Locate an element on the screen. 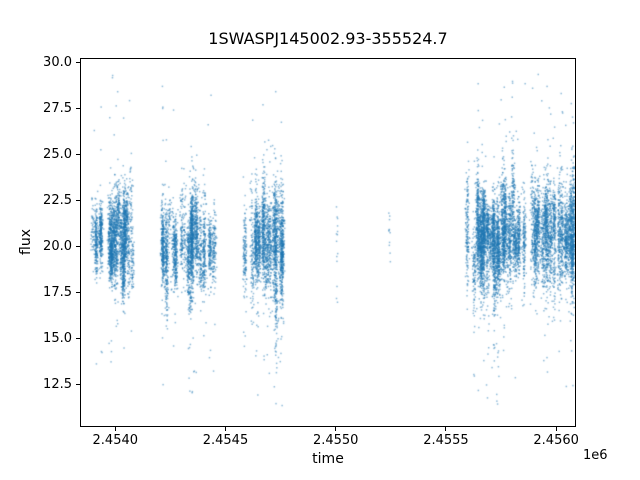  x-tick-label: 2.4545 is located at coordinates (225, 440).